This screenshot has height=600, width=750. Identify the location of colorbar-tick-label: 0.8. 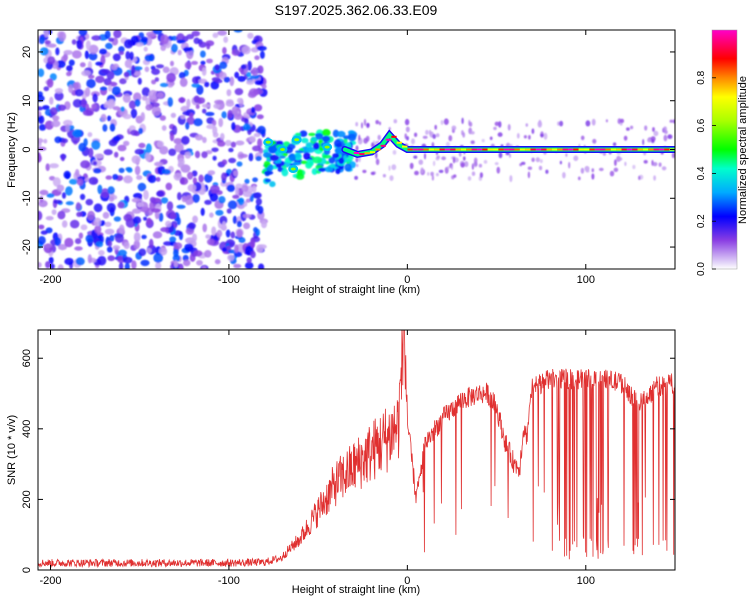
(701, 77).